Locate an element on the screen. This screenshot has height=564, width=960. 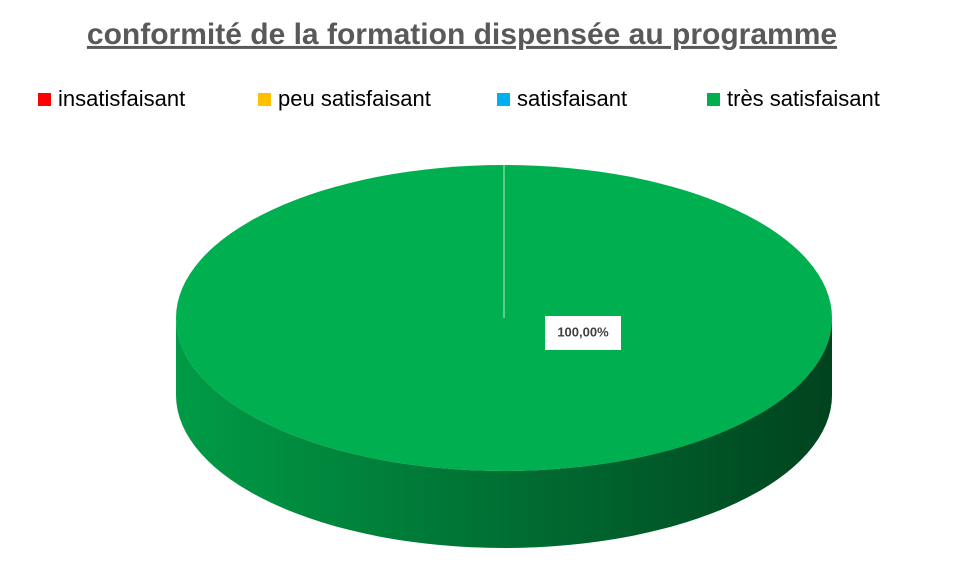
data-label-box is located at coordinates (583, 333).